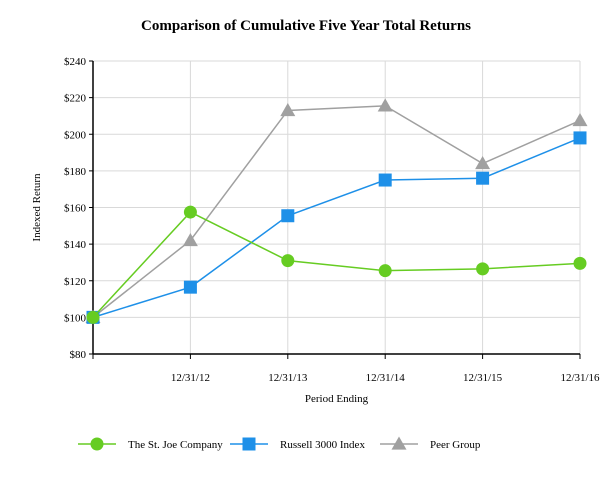 This screenshot has height=480, width=613. Describe the element at coordinates (483, 378) in the screenshot. I see `x-tick-label: 12/31/15` at that location.